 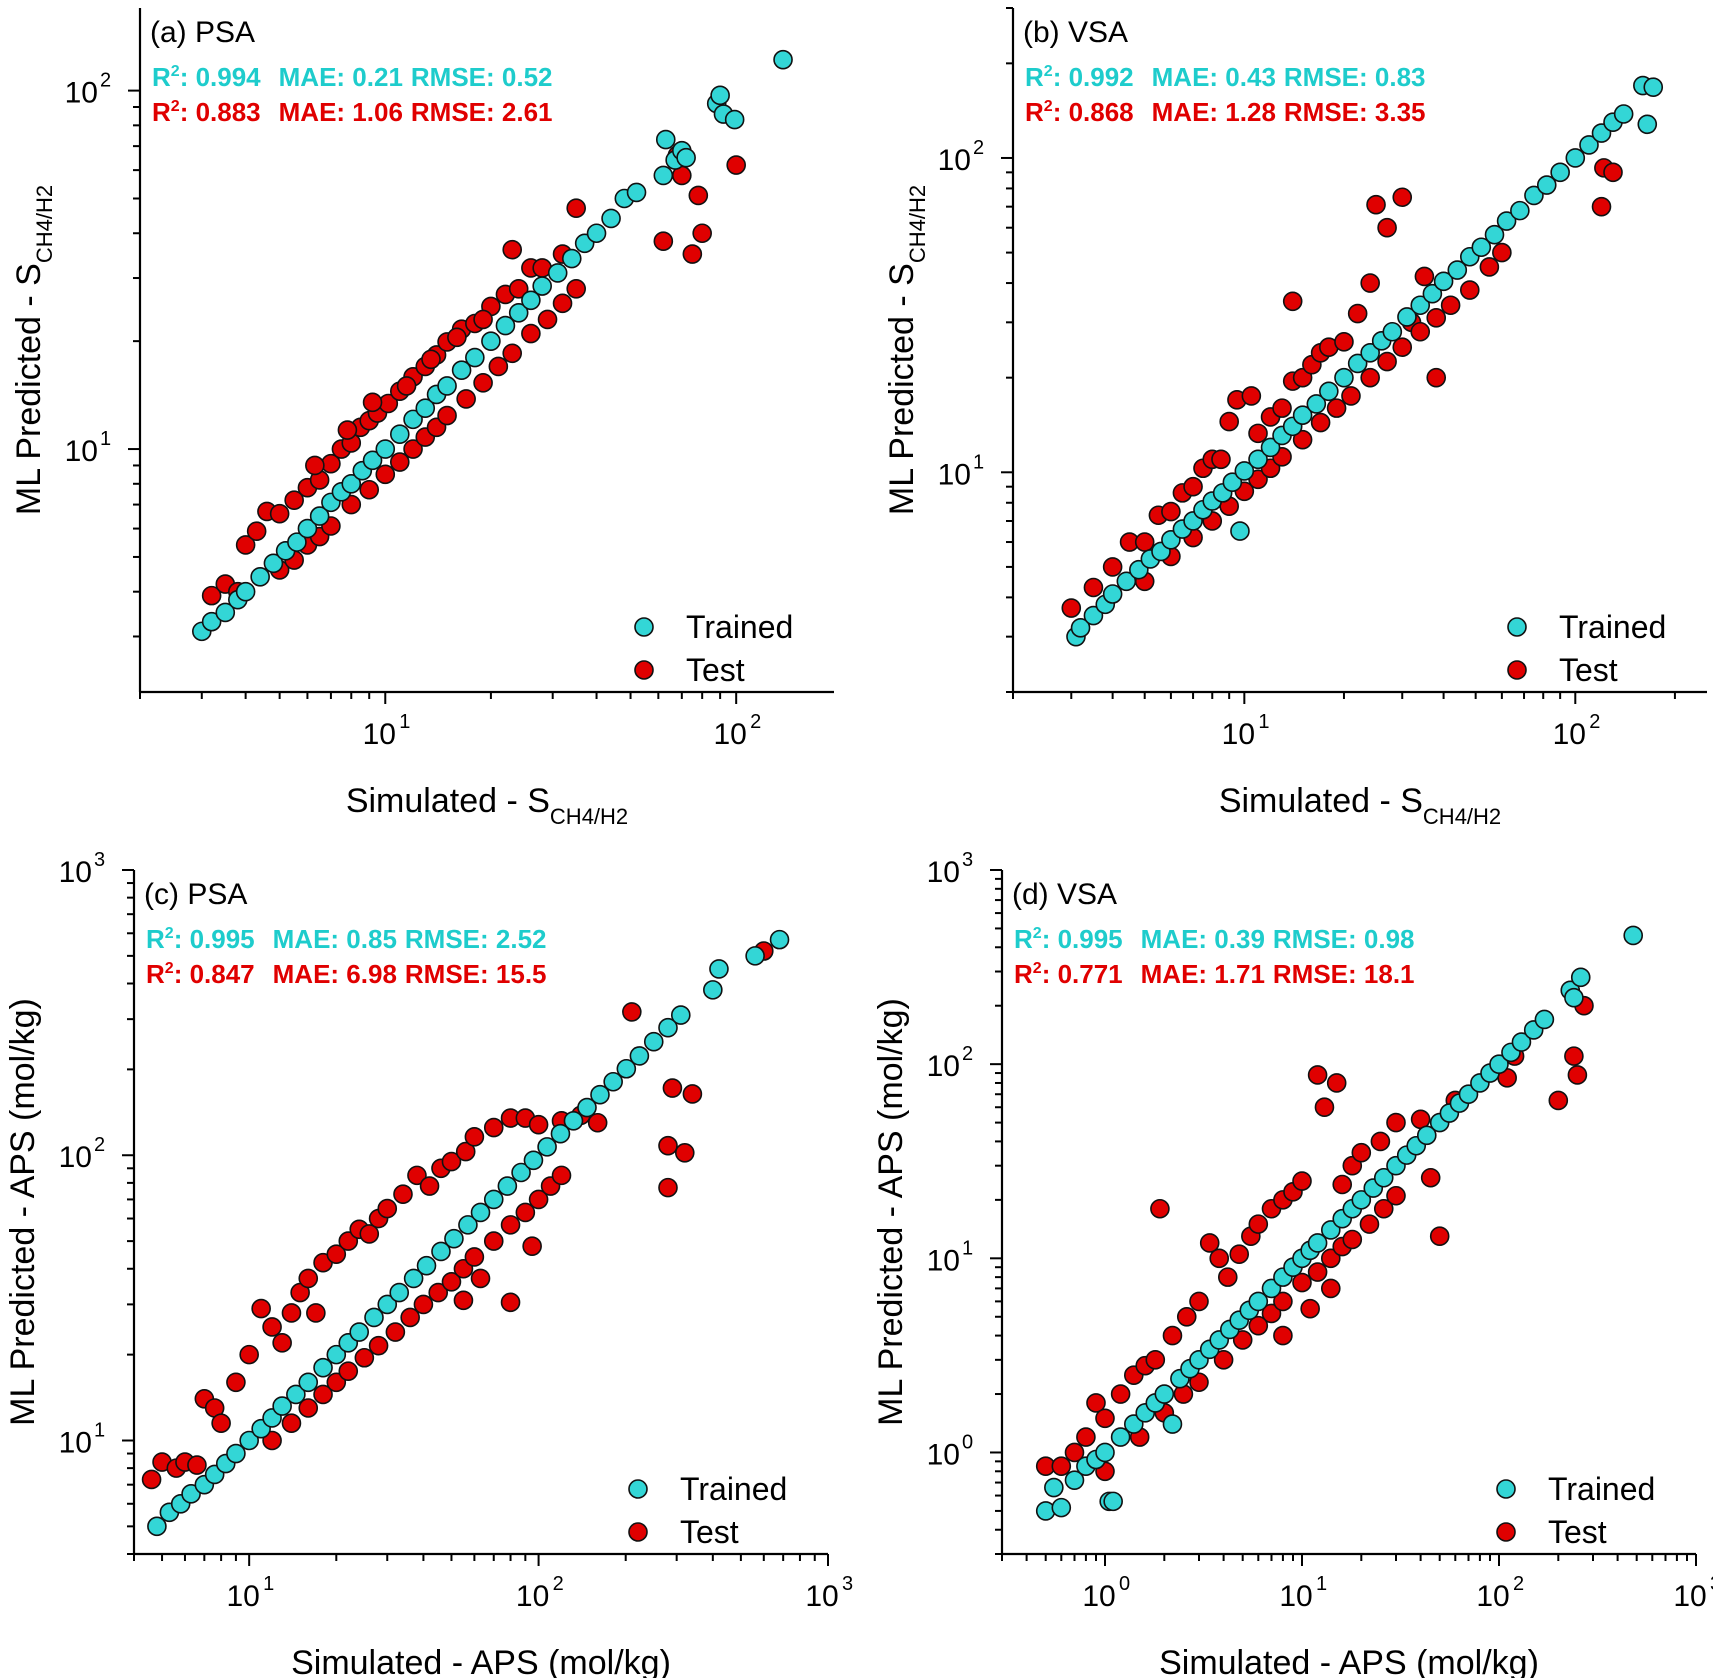 I want to click on x-tick-exponent: 3, so click(x=847, y=1584).